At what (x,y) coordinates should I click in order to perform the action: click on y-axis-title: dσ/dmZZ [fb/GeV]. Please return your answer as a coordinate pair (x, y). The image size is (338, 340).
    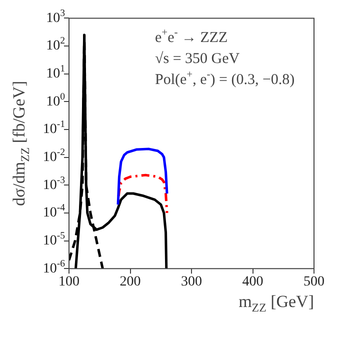
    Looking at the image, I should click on (20, 143).